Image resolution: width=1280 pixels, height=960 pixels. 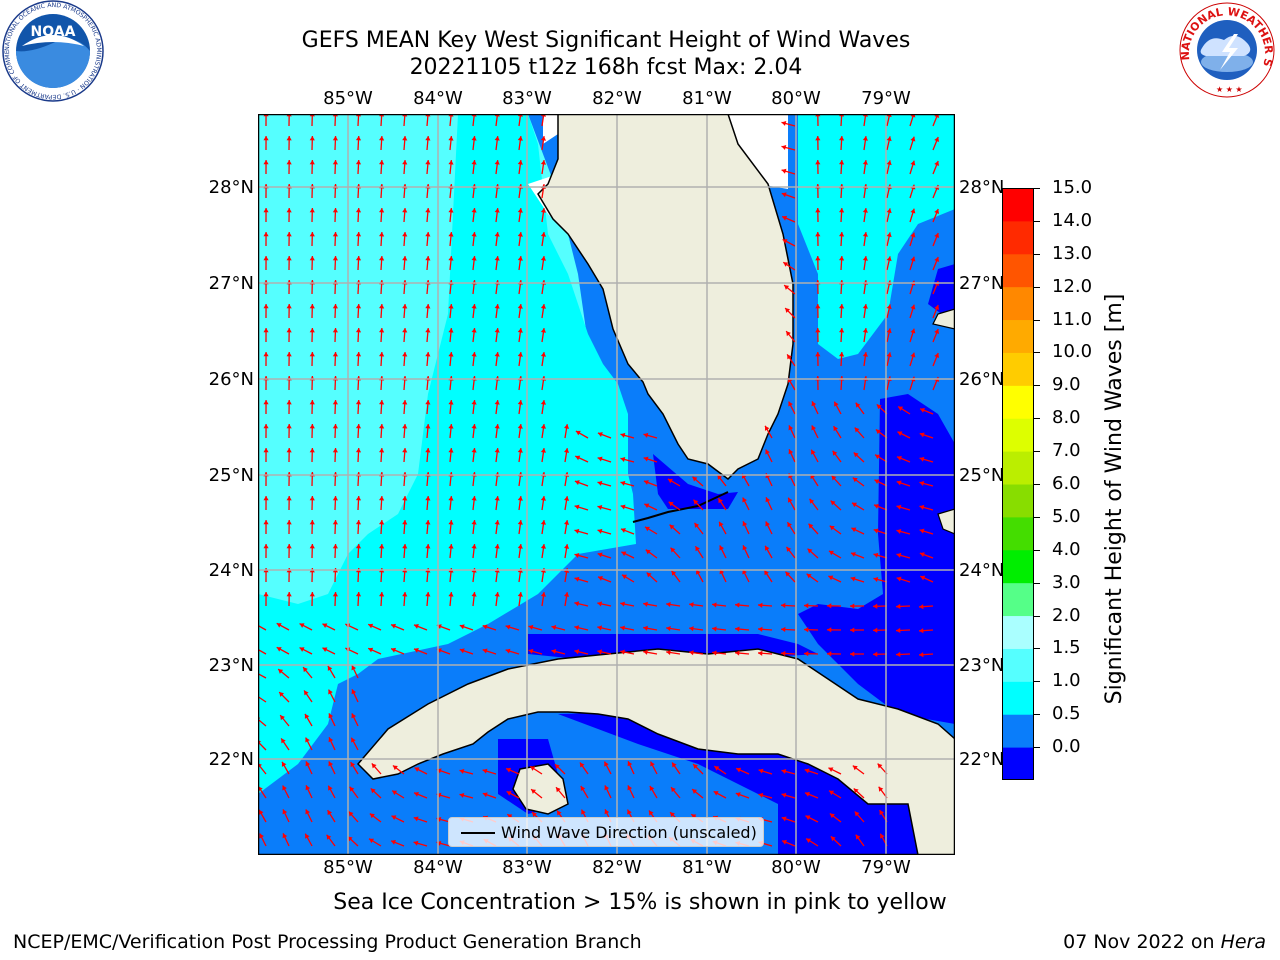 I want to click on lat-tick-left-0: 28°N, so click(x=231, y=187).